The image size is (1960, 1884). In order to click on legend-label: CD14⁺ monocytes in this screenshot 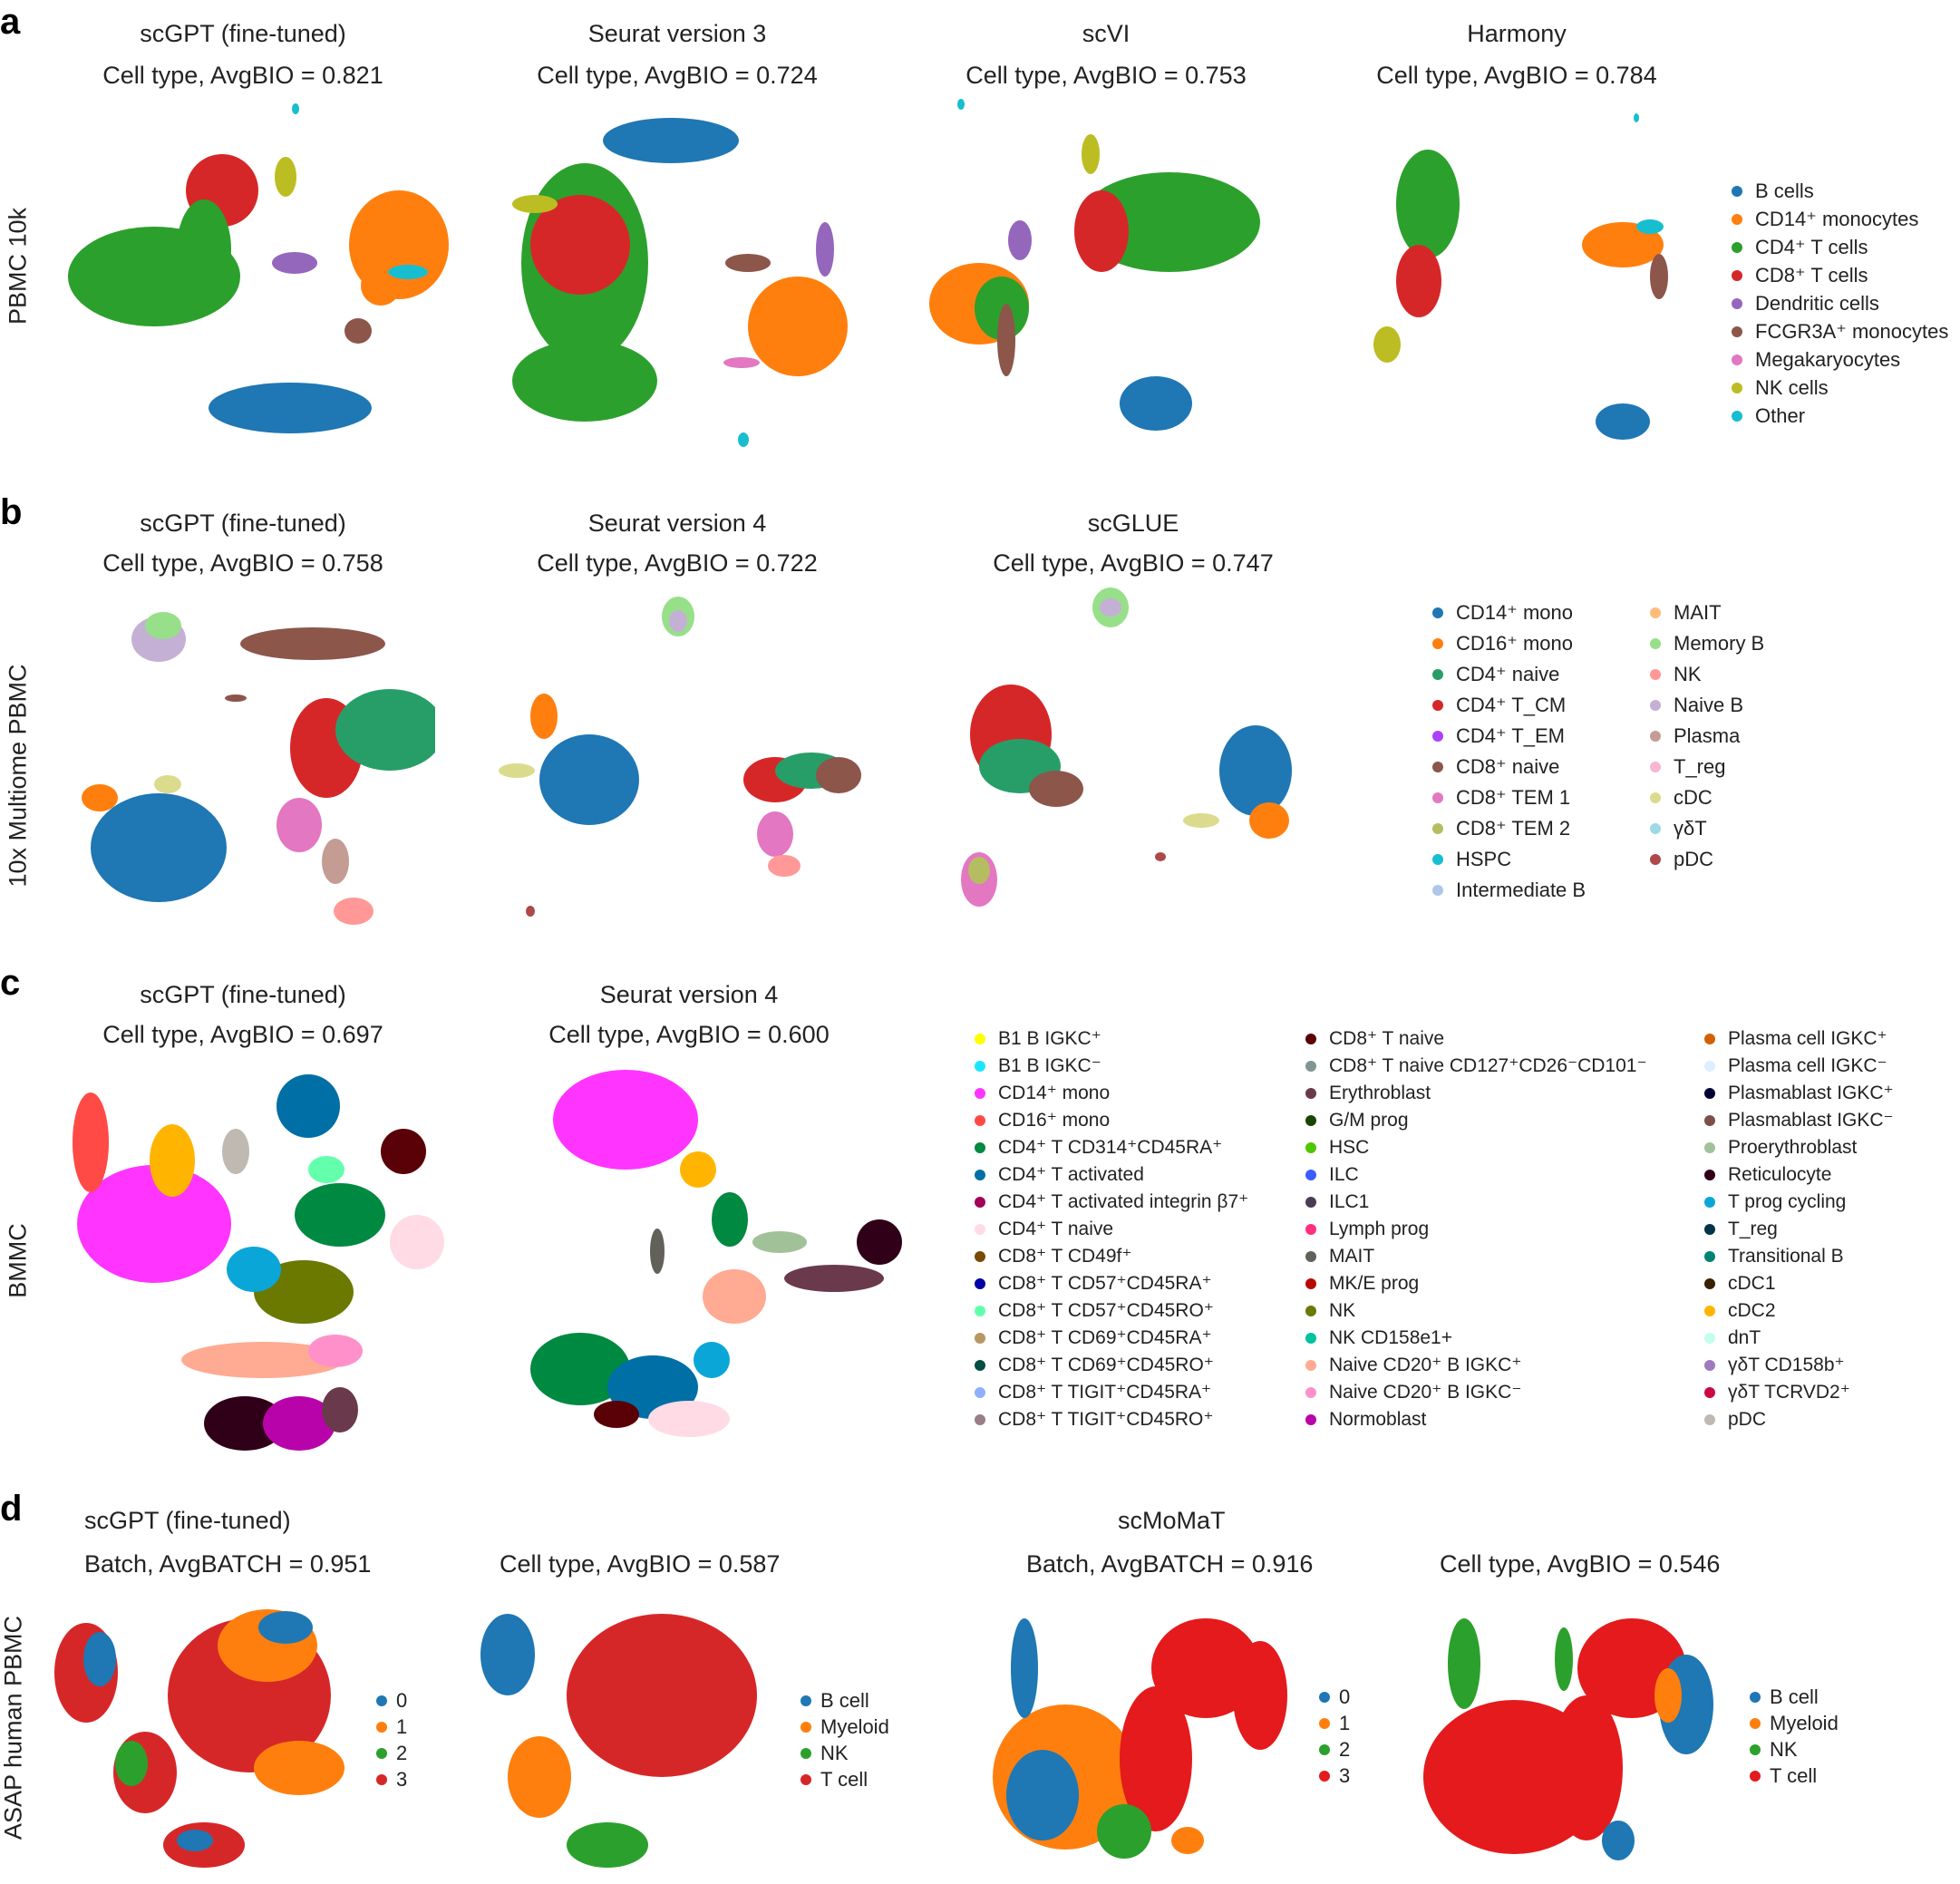, I will do `click(1837, 219)`.